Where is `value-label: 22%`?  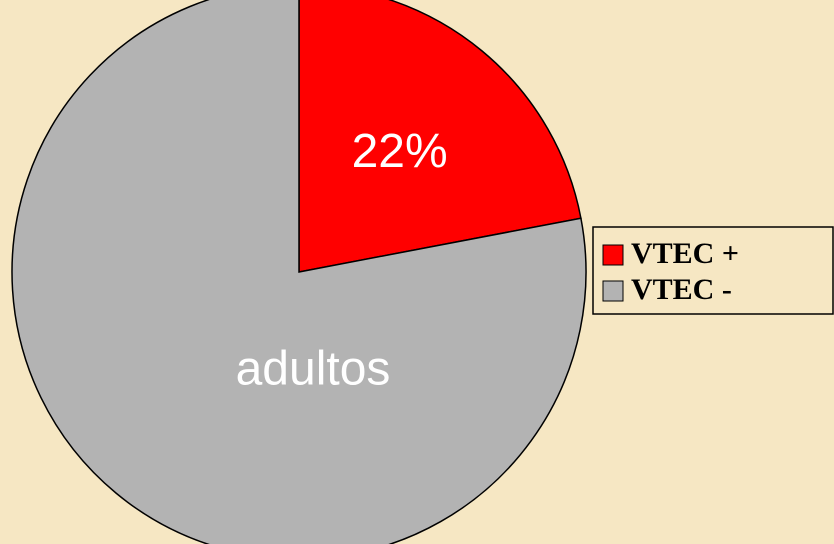
value-label: 22% is located at coordinates (400, 151).